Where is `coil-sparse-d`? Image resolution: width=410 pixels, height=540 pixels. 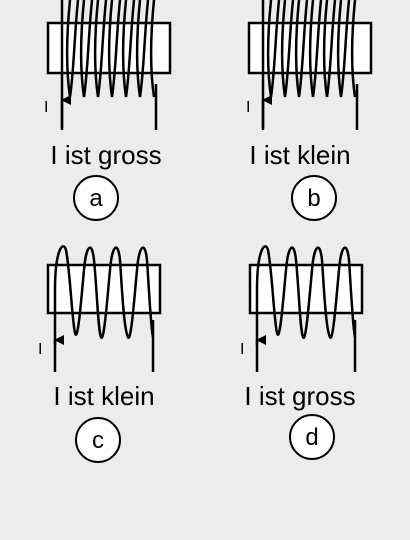 coil-sparse-d is located at coordinates (306, 308).